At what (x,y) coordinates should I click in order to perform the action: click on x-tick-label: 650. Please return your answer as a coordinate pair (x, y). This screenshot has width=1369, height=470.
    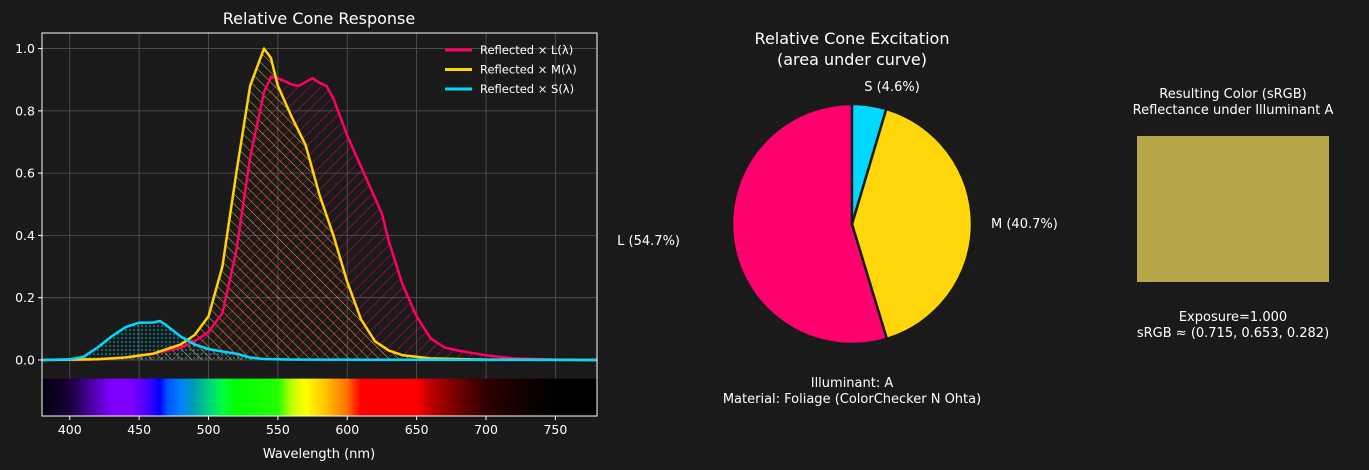
    Looking at the image, I should click on (417, 429).